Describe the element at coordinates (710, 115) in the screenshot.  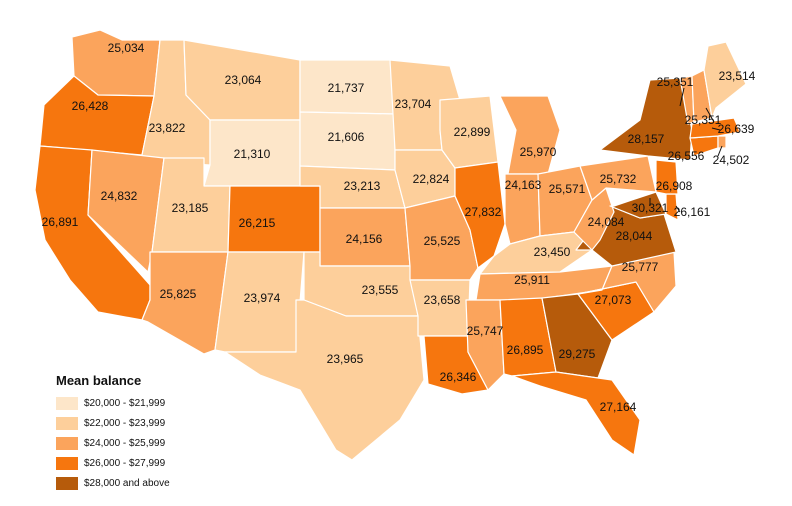
I see `leader-line-nh` at that location.